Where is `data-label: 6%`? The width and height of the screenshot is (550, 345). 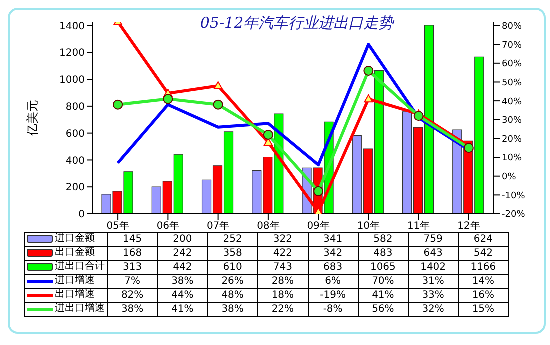 data-label: 6% is located at coordinates (333, 281).